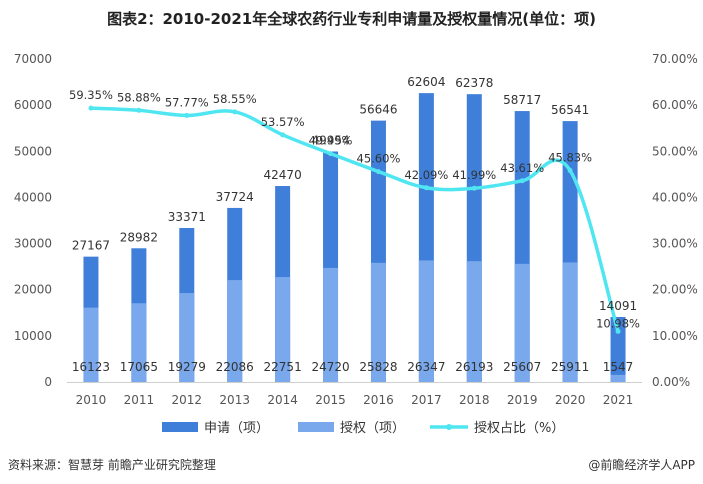  What do you see at coordinates (474, 400) in the screenshot?
I see `x-tick-label: 2018` at bounding box center [474, 400].